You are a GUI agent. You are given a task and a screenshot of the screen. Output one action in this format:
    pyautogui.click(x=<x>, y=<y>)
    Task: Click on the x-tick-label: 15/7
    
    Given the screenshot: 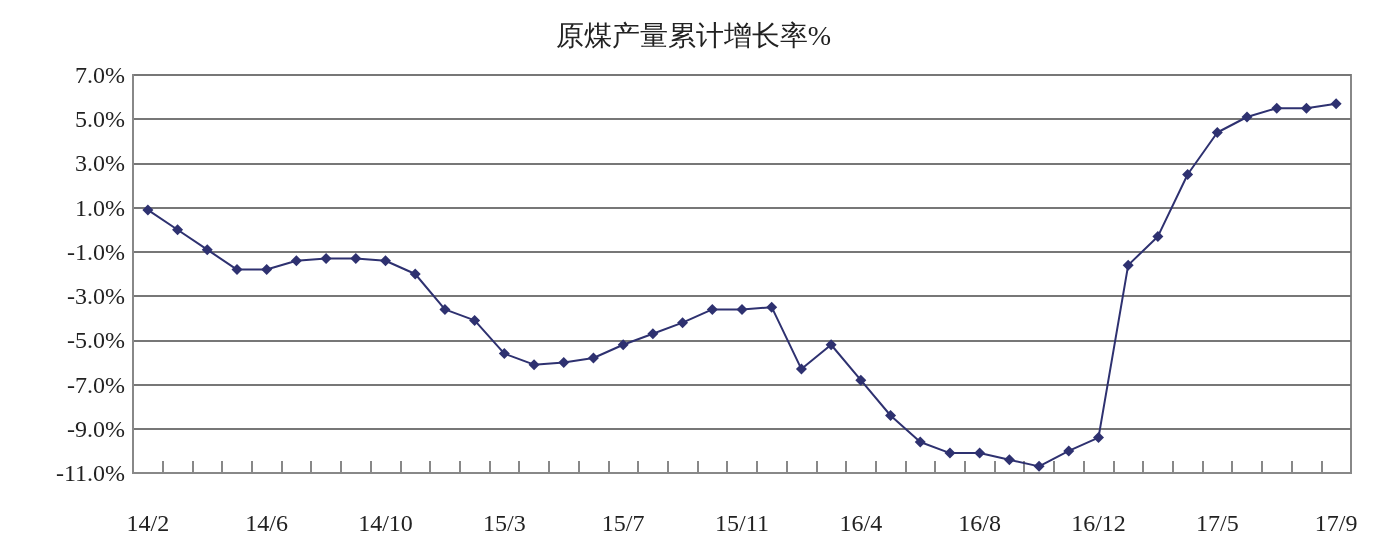 What is the action you would take?
    pyautogui.click(x=623, y=523)
    